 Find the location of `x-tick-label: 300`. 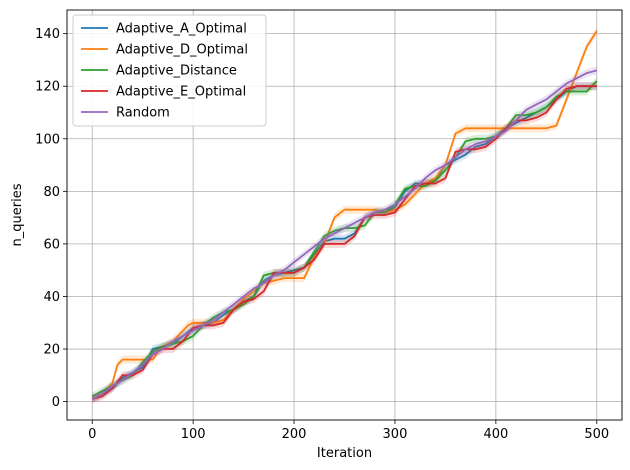

x-tick-label: 300 is located at coordinates (395, 434).